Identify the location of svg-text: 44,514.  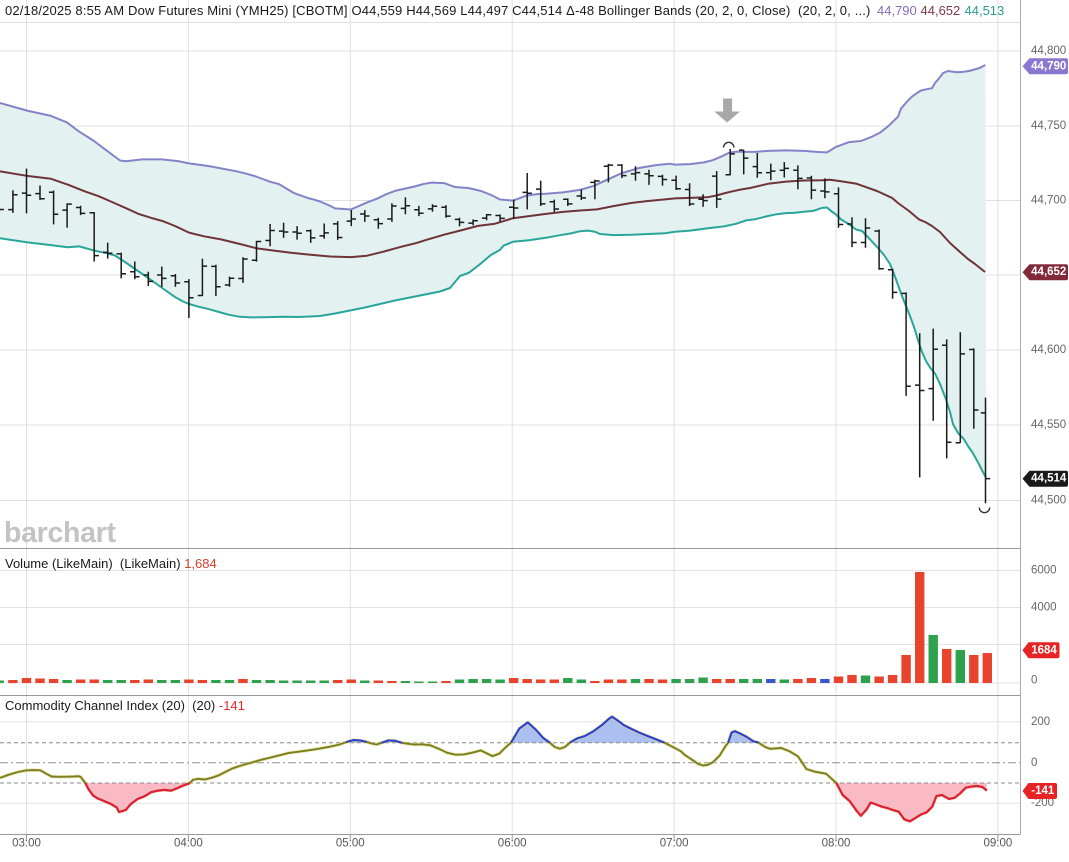
(1049, 479).